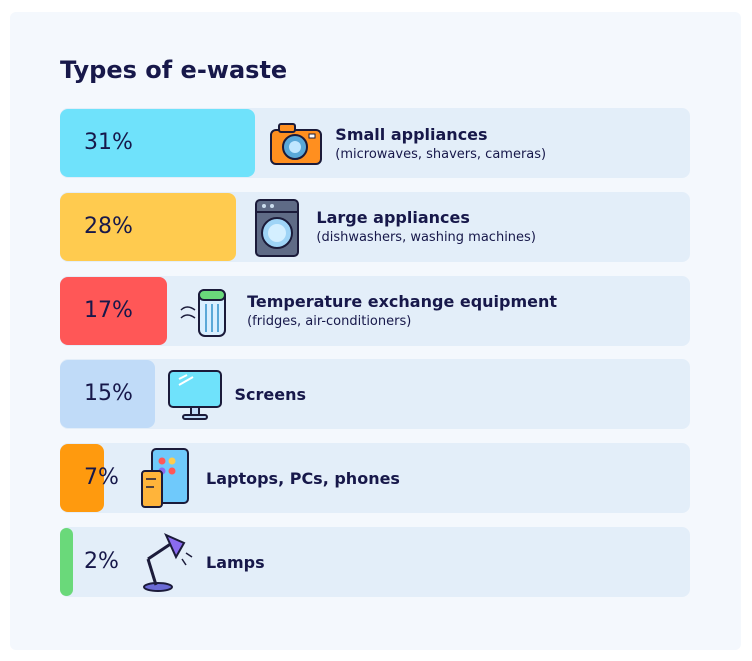 The image size is (752, 661). I want to click on category-label-group: Lamps, so click(235, 562).